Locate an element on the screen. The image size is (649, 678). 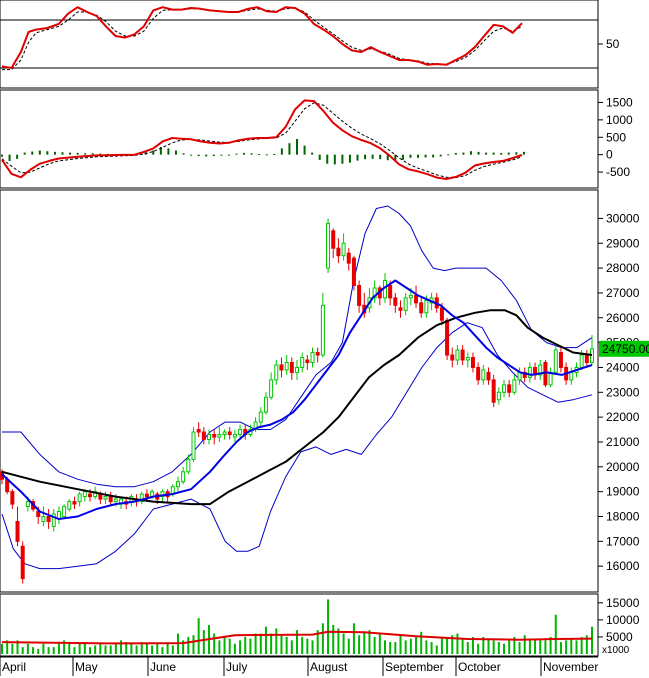
macd-panel: 1500 1000 500 0 -500 is located at coordinates (316, 139).